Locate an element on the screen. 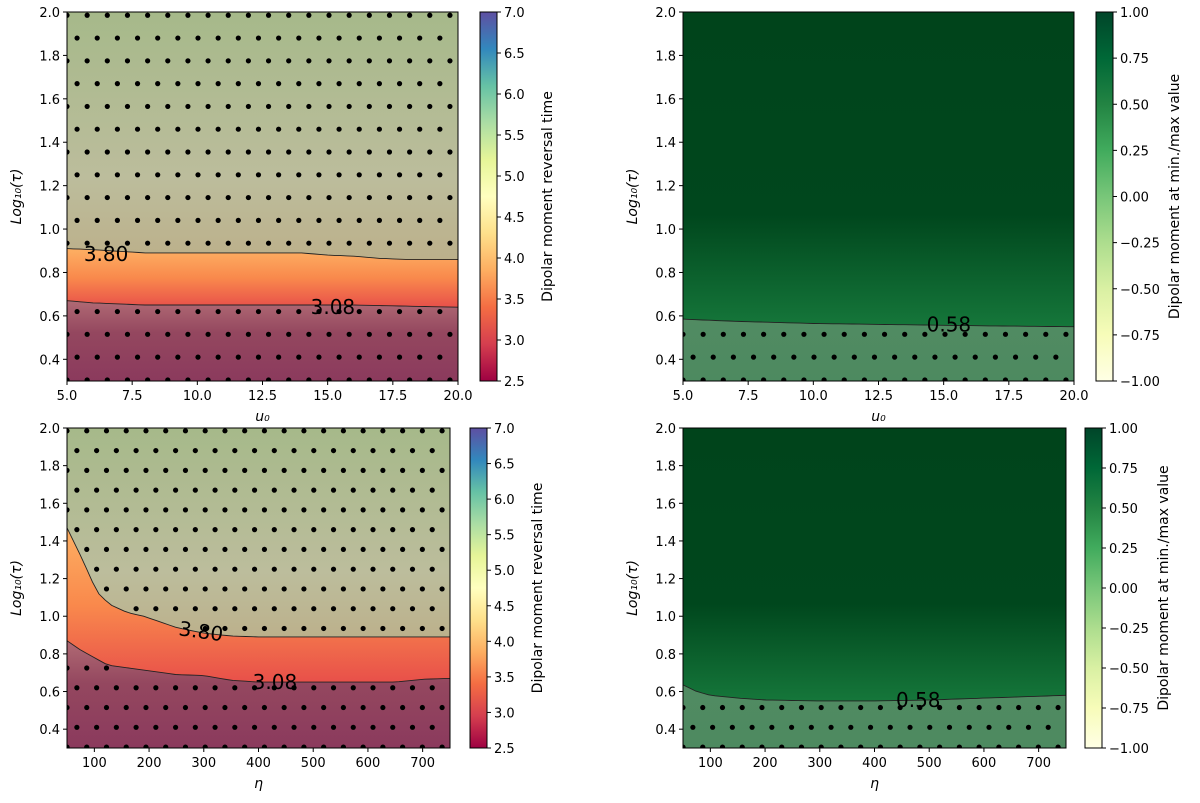 The image size is (1200, 803). colorbar-label: Dipolar moment at min./max value is located at coordinates (1175, 196).